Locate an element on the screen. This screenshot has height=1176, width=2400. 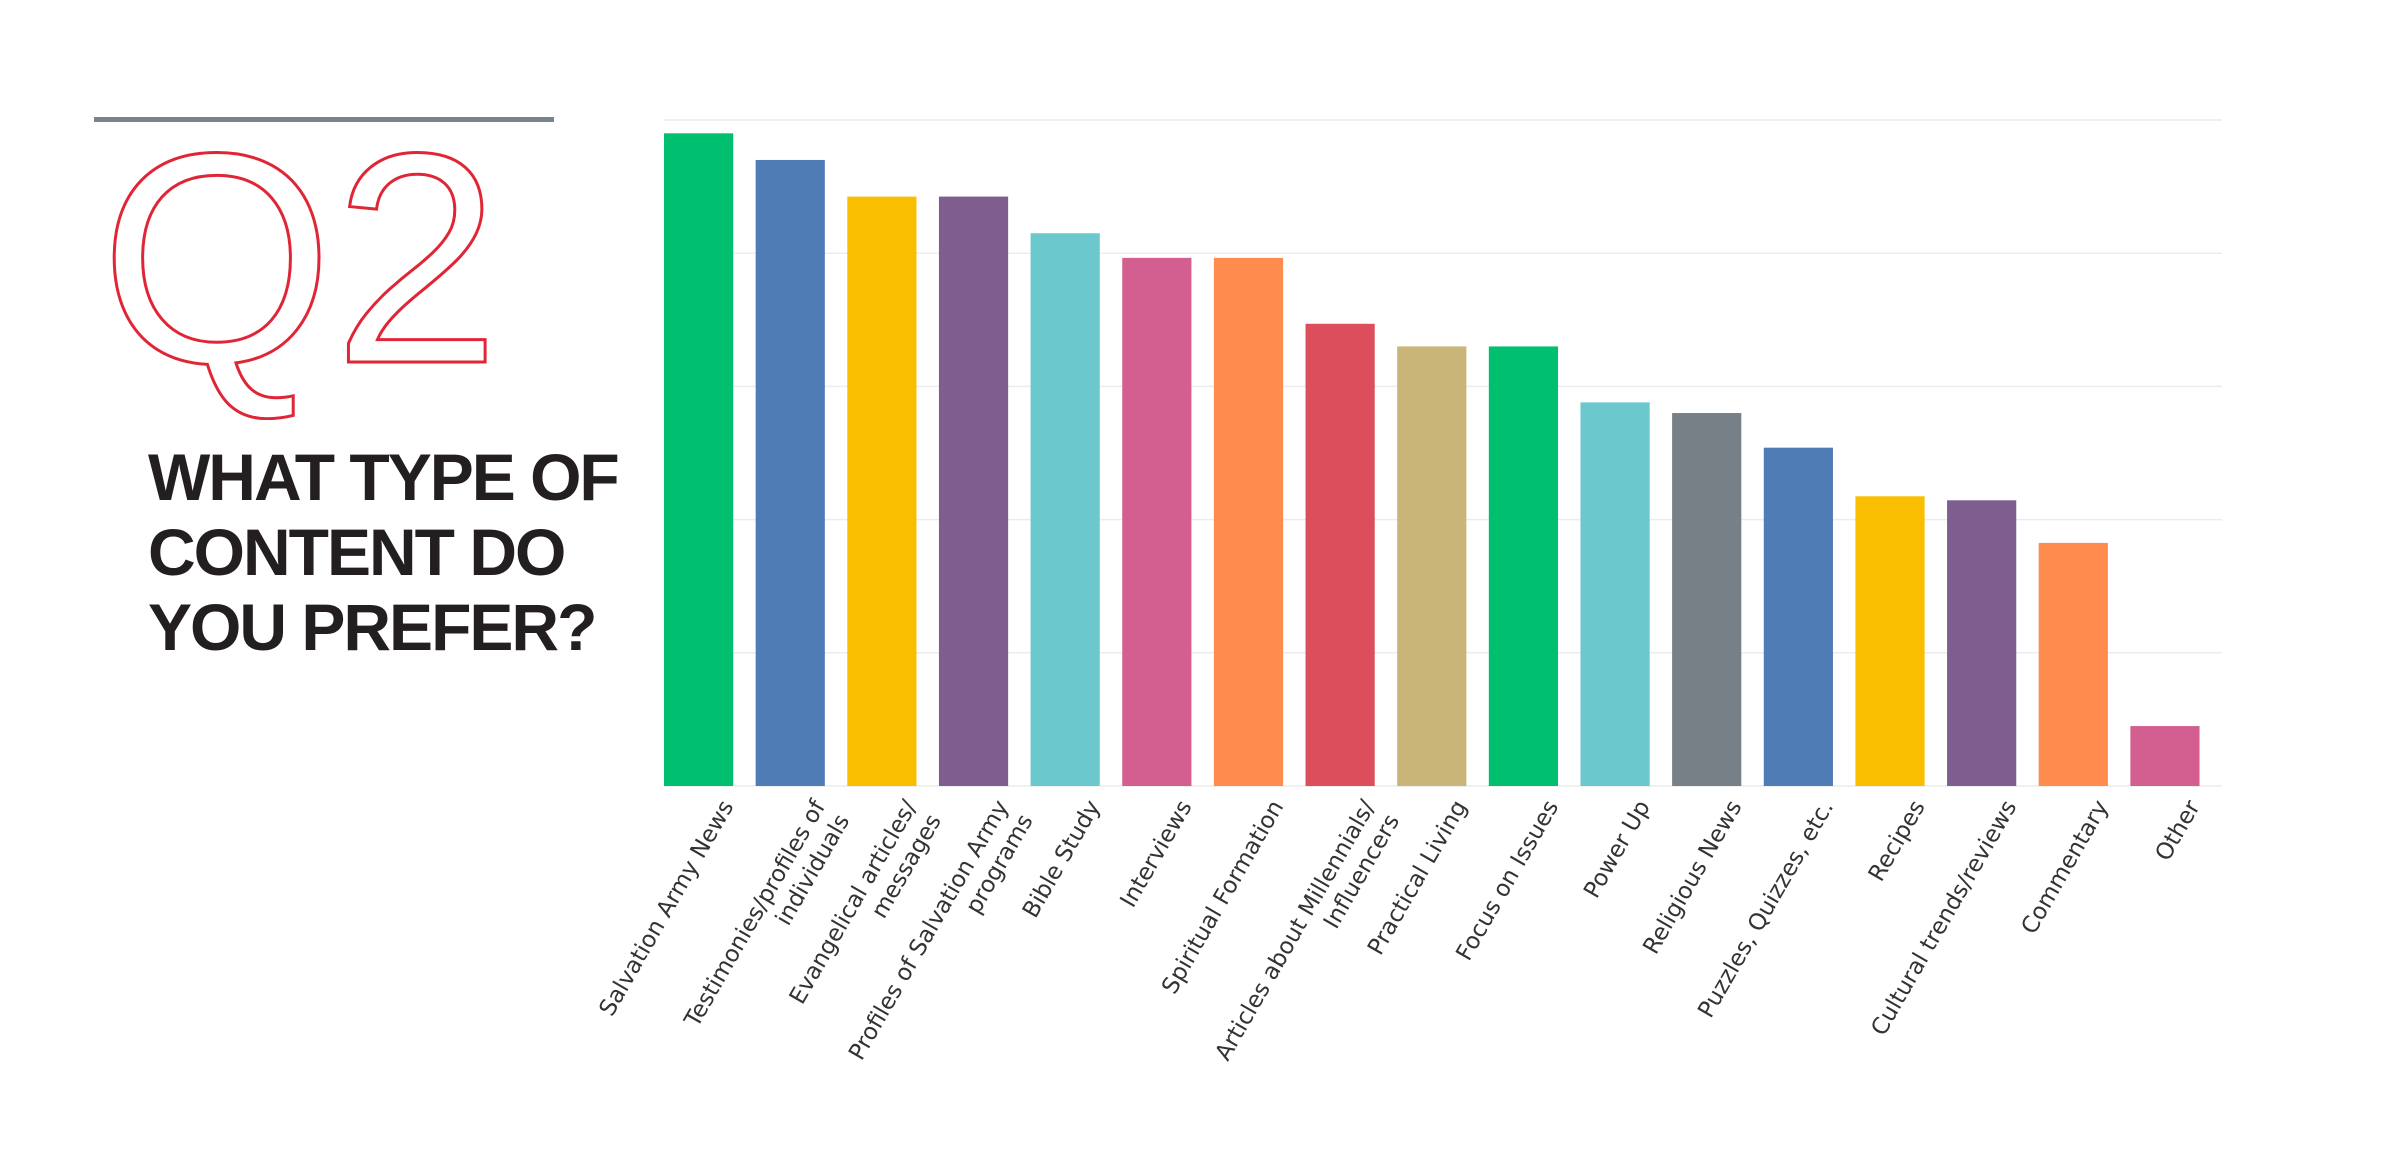
x-tick-label-line: Religious News is located at coordinates (1692, 877).